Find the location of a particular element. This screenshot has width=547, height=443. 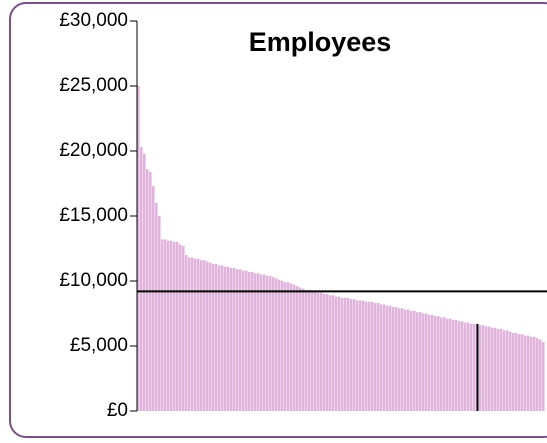

y-tick-label: £20,000 is located at coordinates (93, 150).